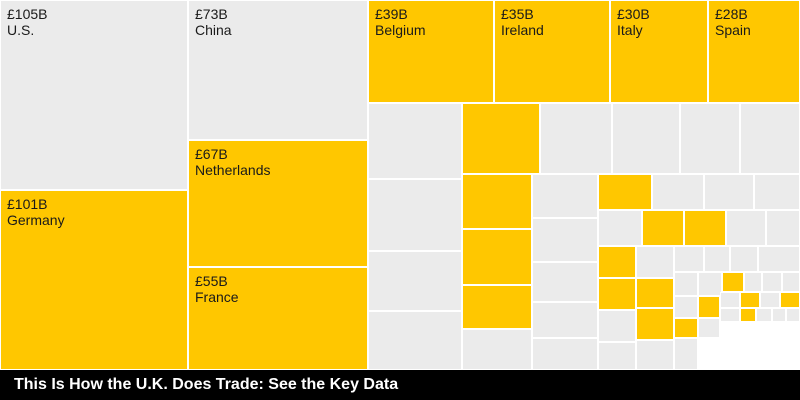 This screenshot has width=800, height=400. Describe the element at coordinates (27, 14) in the screenshot. I see `cell-value-label: £105B` at that location.